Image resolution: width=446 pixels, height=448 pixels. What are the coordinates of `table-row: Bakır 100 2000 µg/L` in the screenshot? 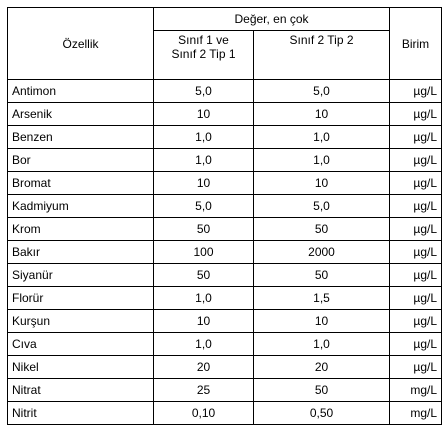 It's located at (225, 252).